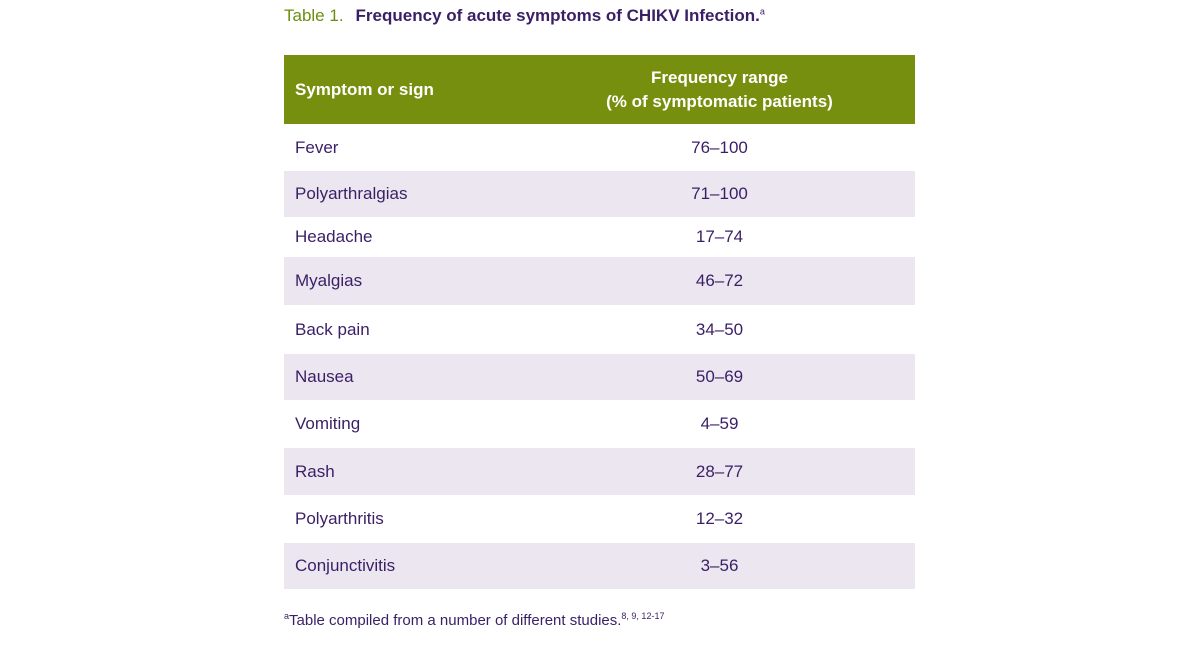 Image resolution: width=1200 pixels, height=650 pixels. I want to click on symptom-cell: Fever, so click(317, 147).